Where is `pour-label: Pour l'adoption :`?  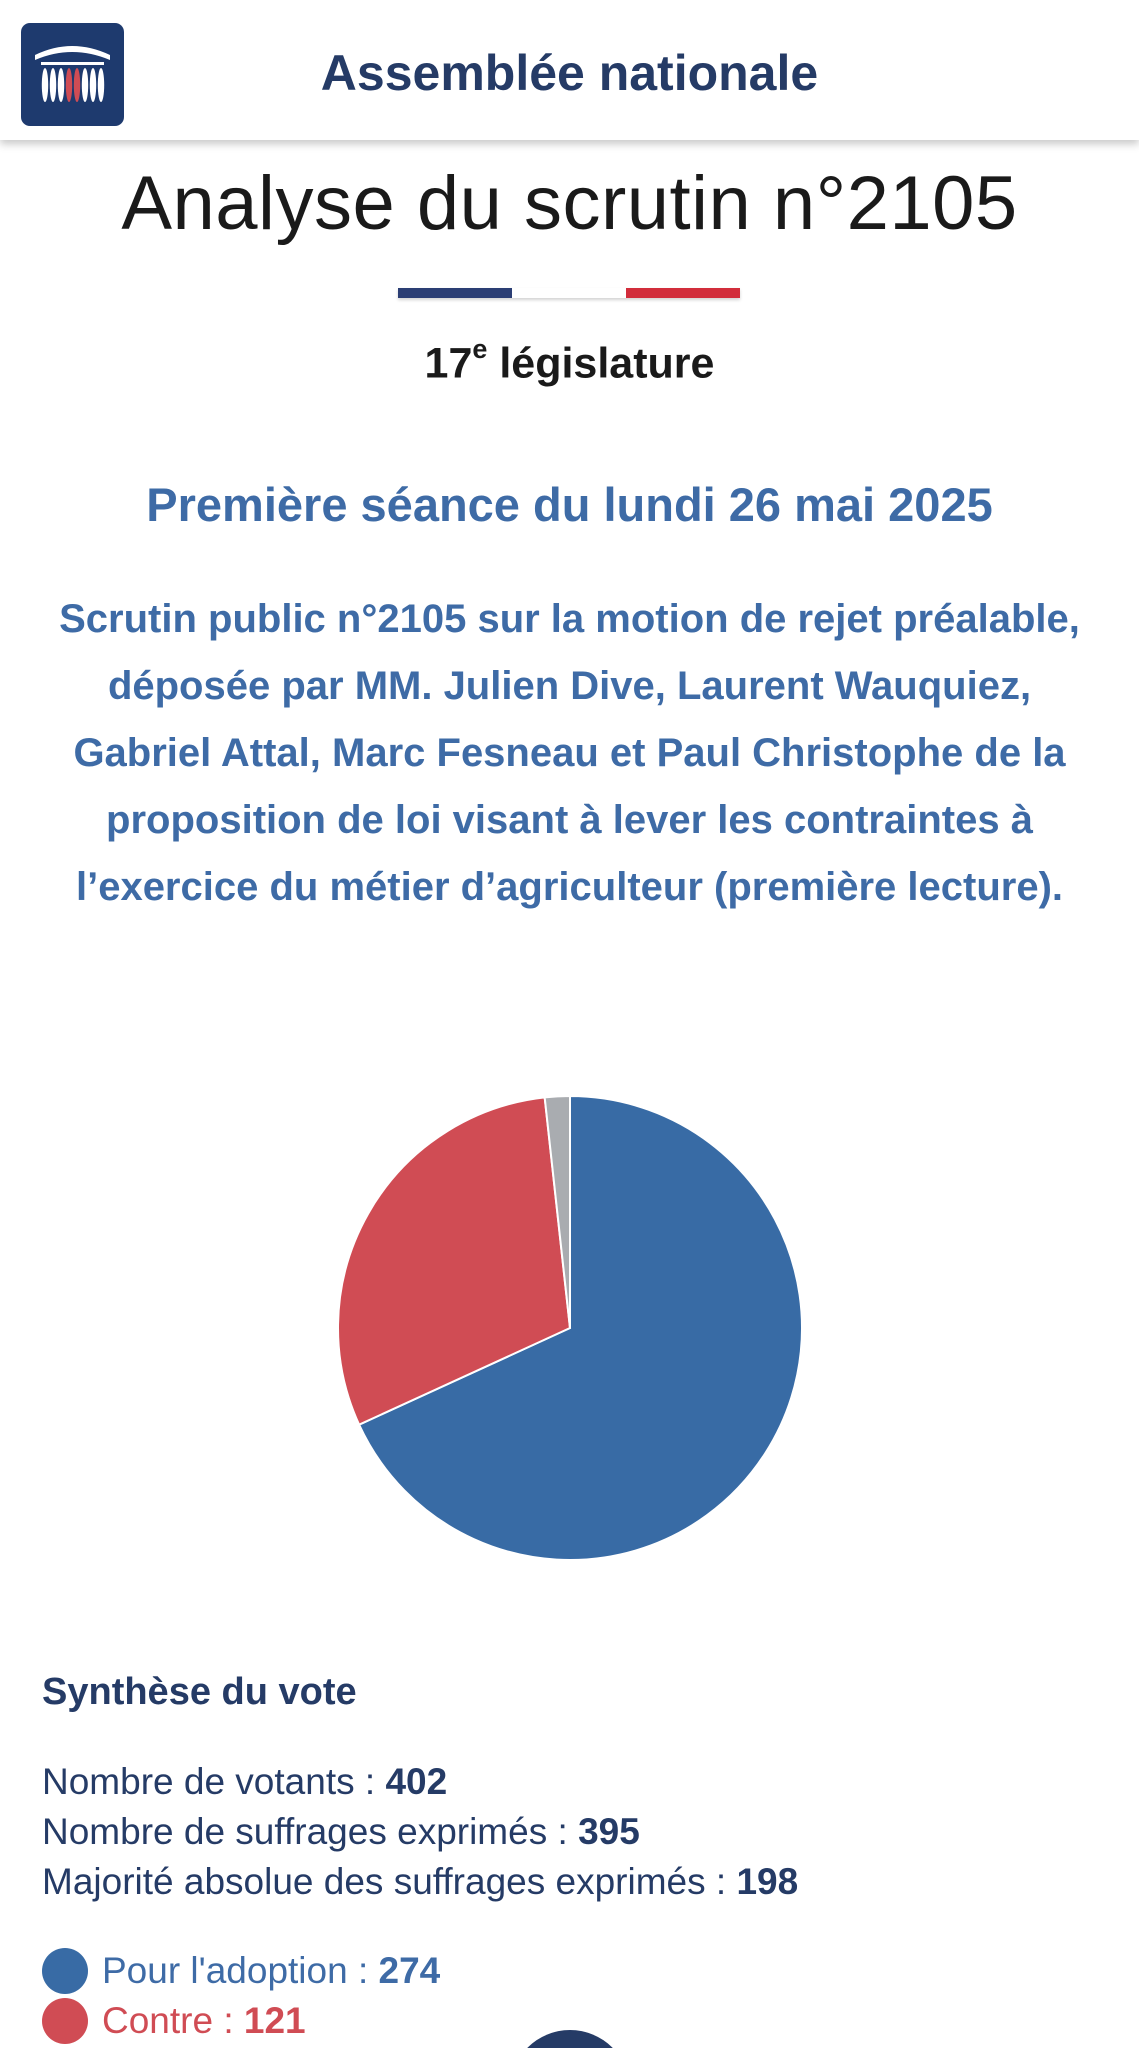 pour-label: Pour l'adoption : is located at coordinates (235, 1970).